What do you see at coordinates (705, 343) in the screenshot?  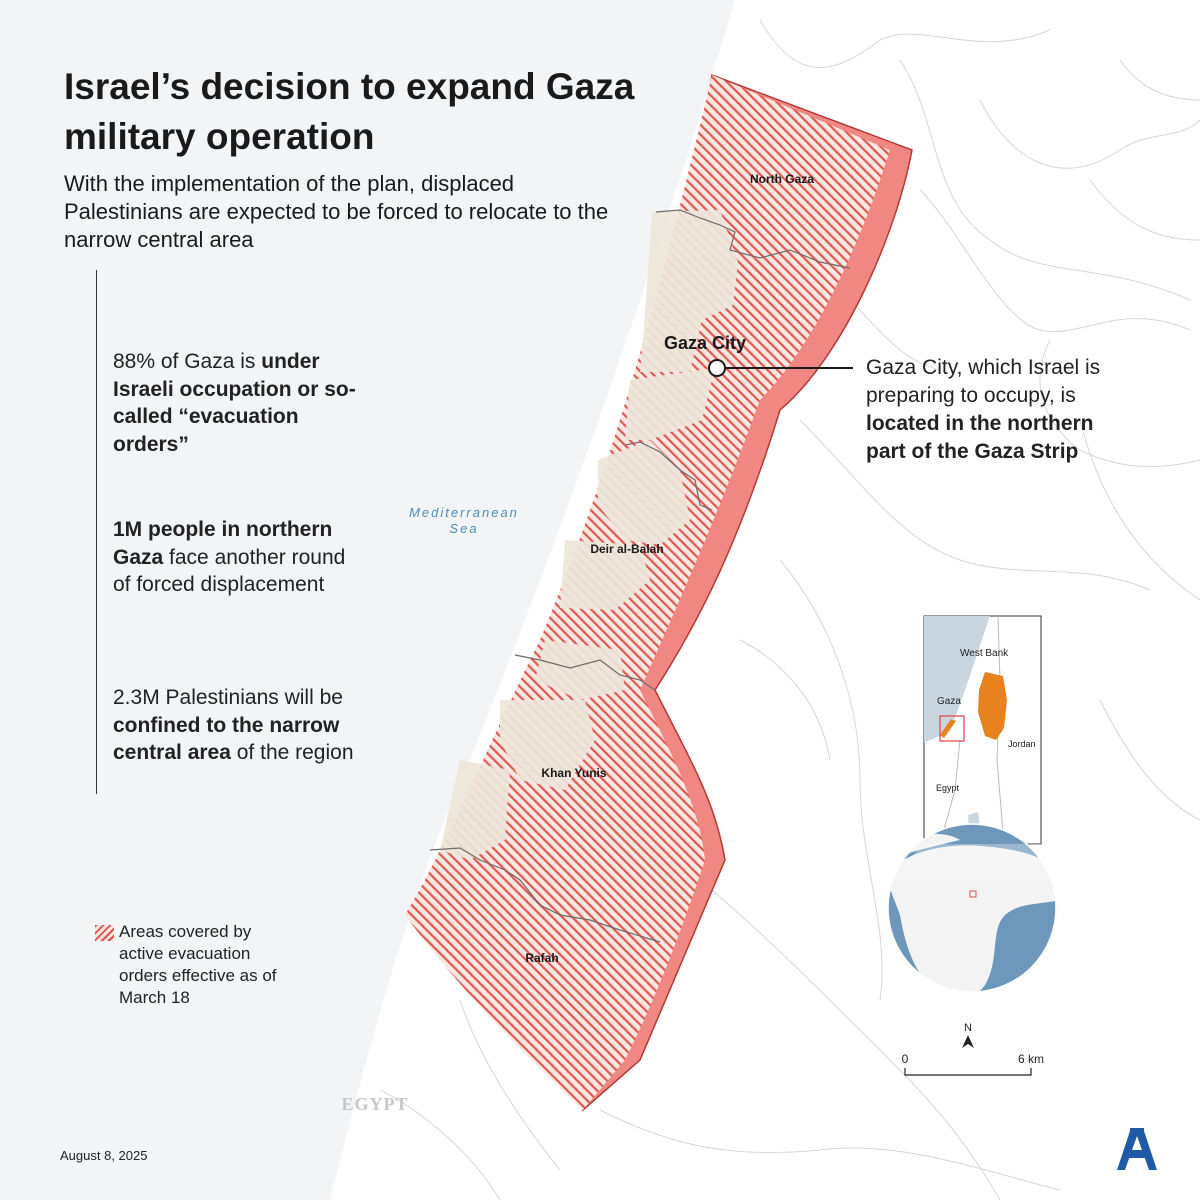 I see `label-gaza-city: Gaza City` at bounding box center [705, 343].